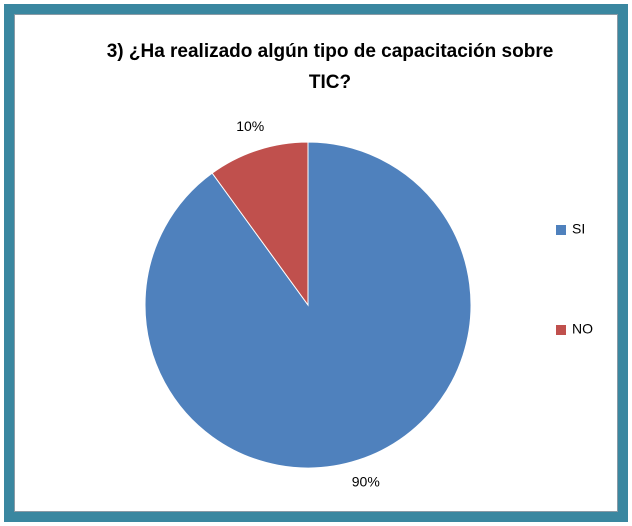 Image resolution: width=632 pixels, height=526 pixels. What do you see at coordinates (582, 329) in the screenshot?
I see `legend-label: NO` at bounding box center [582, 329].